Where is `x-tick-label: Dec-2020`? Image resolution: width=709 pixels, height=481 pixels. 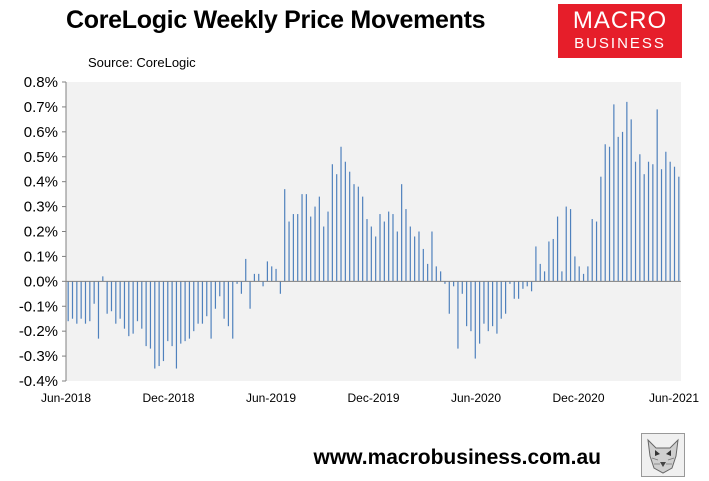
x-tick-label: Dec-2020 is located at coordinates (578, 398).